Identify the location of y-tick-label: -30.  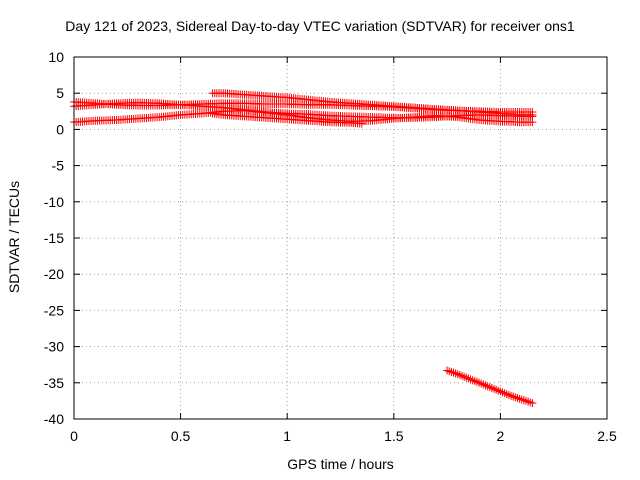
(54, 347).